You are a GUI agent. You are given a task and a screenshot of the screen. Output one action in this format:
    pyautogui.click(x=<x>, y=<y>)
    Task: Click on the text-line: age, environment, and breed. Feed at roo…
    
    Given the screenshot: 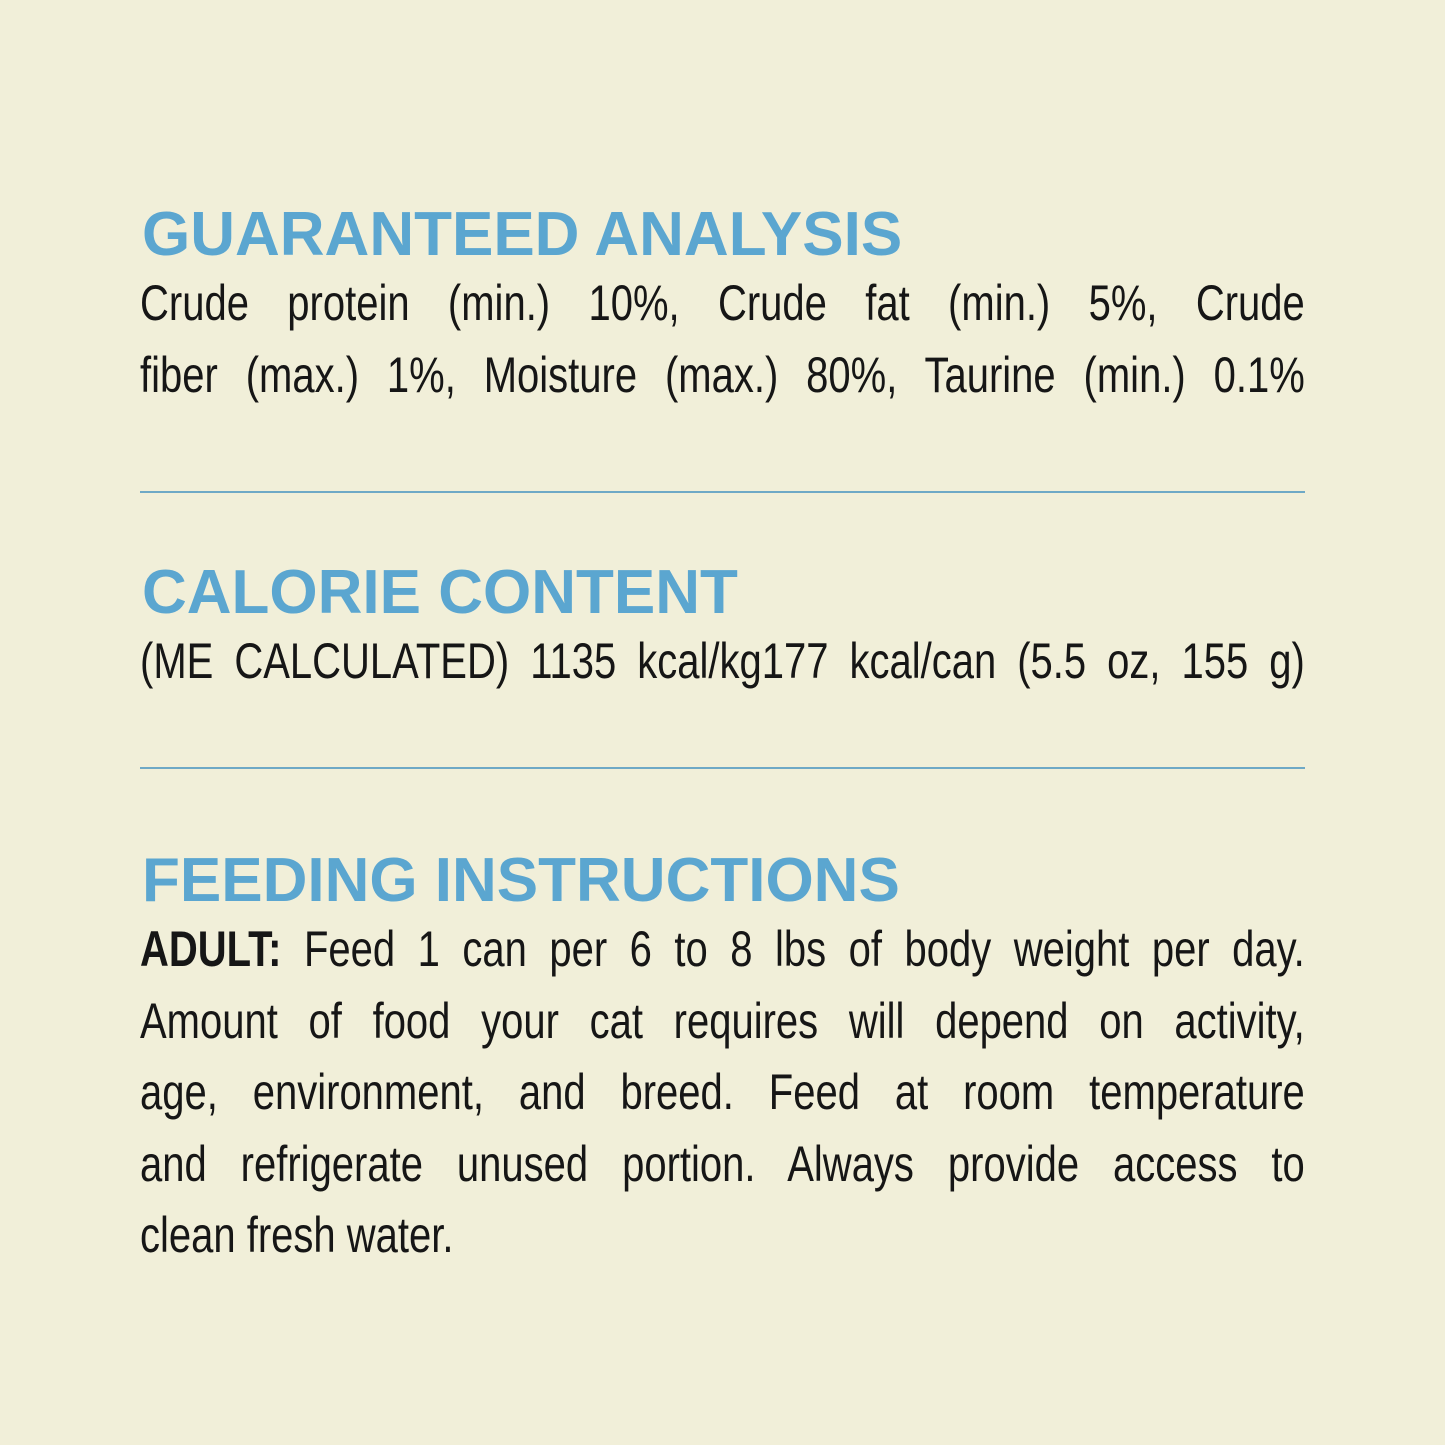 What is the action you would take?
    pyautogui.click(x=722, y=1092)
    